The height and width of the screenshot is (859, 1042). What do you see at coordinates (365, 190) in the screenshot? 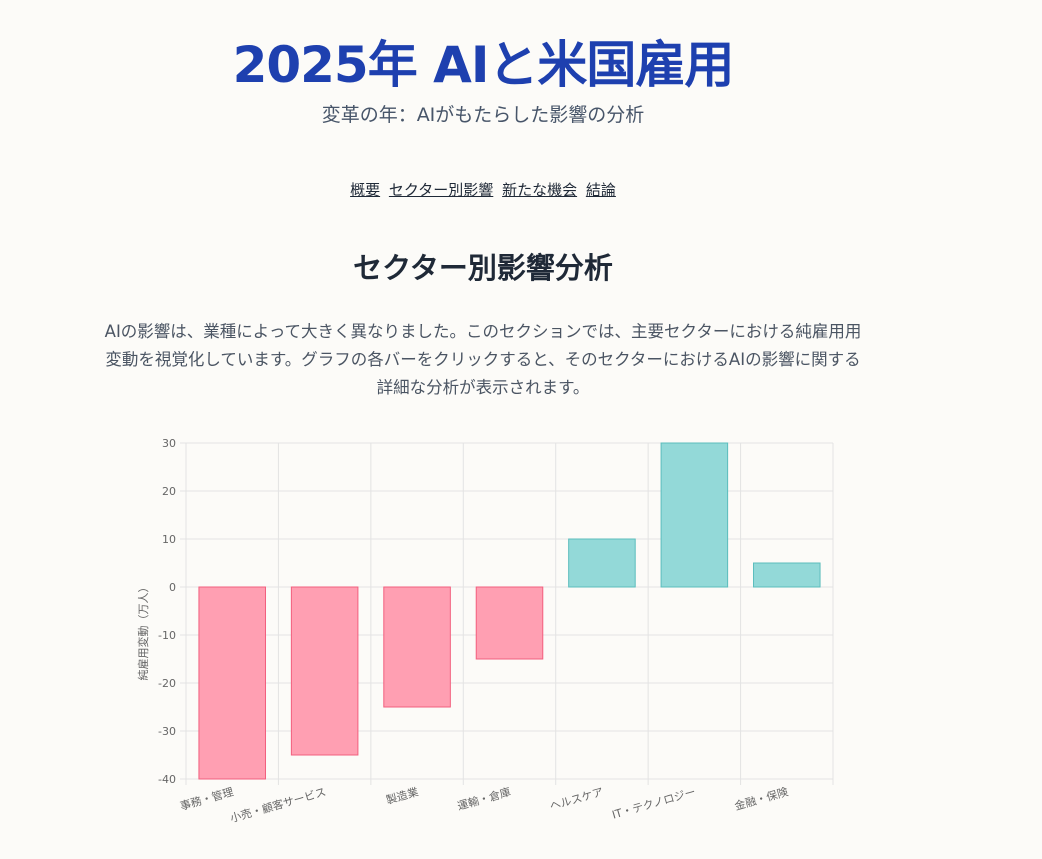
I see `nav-link-overview: 概要` at bounding box center [365, 190].